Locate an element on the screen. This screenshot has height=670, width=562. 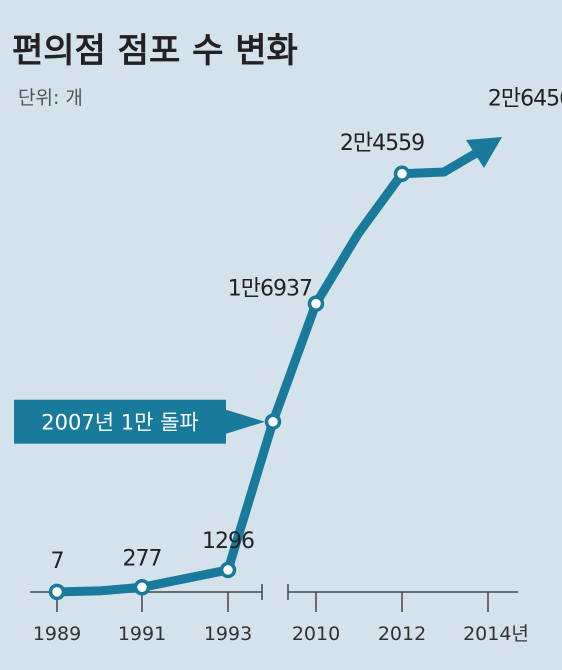
annotation-callout: 2007년 1만 돌파 is located at coordinates (139, 421).